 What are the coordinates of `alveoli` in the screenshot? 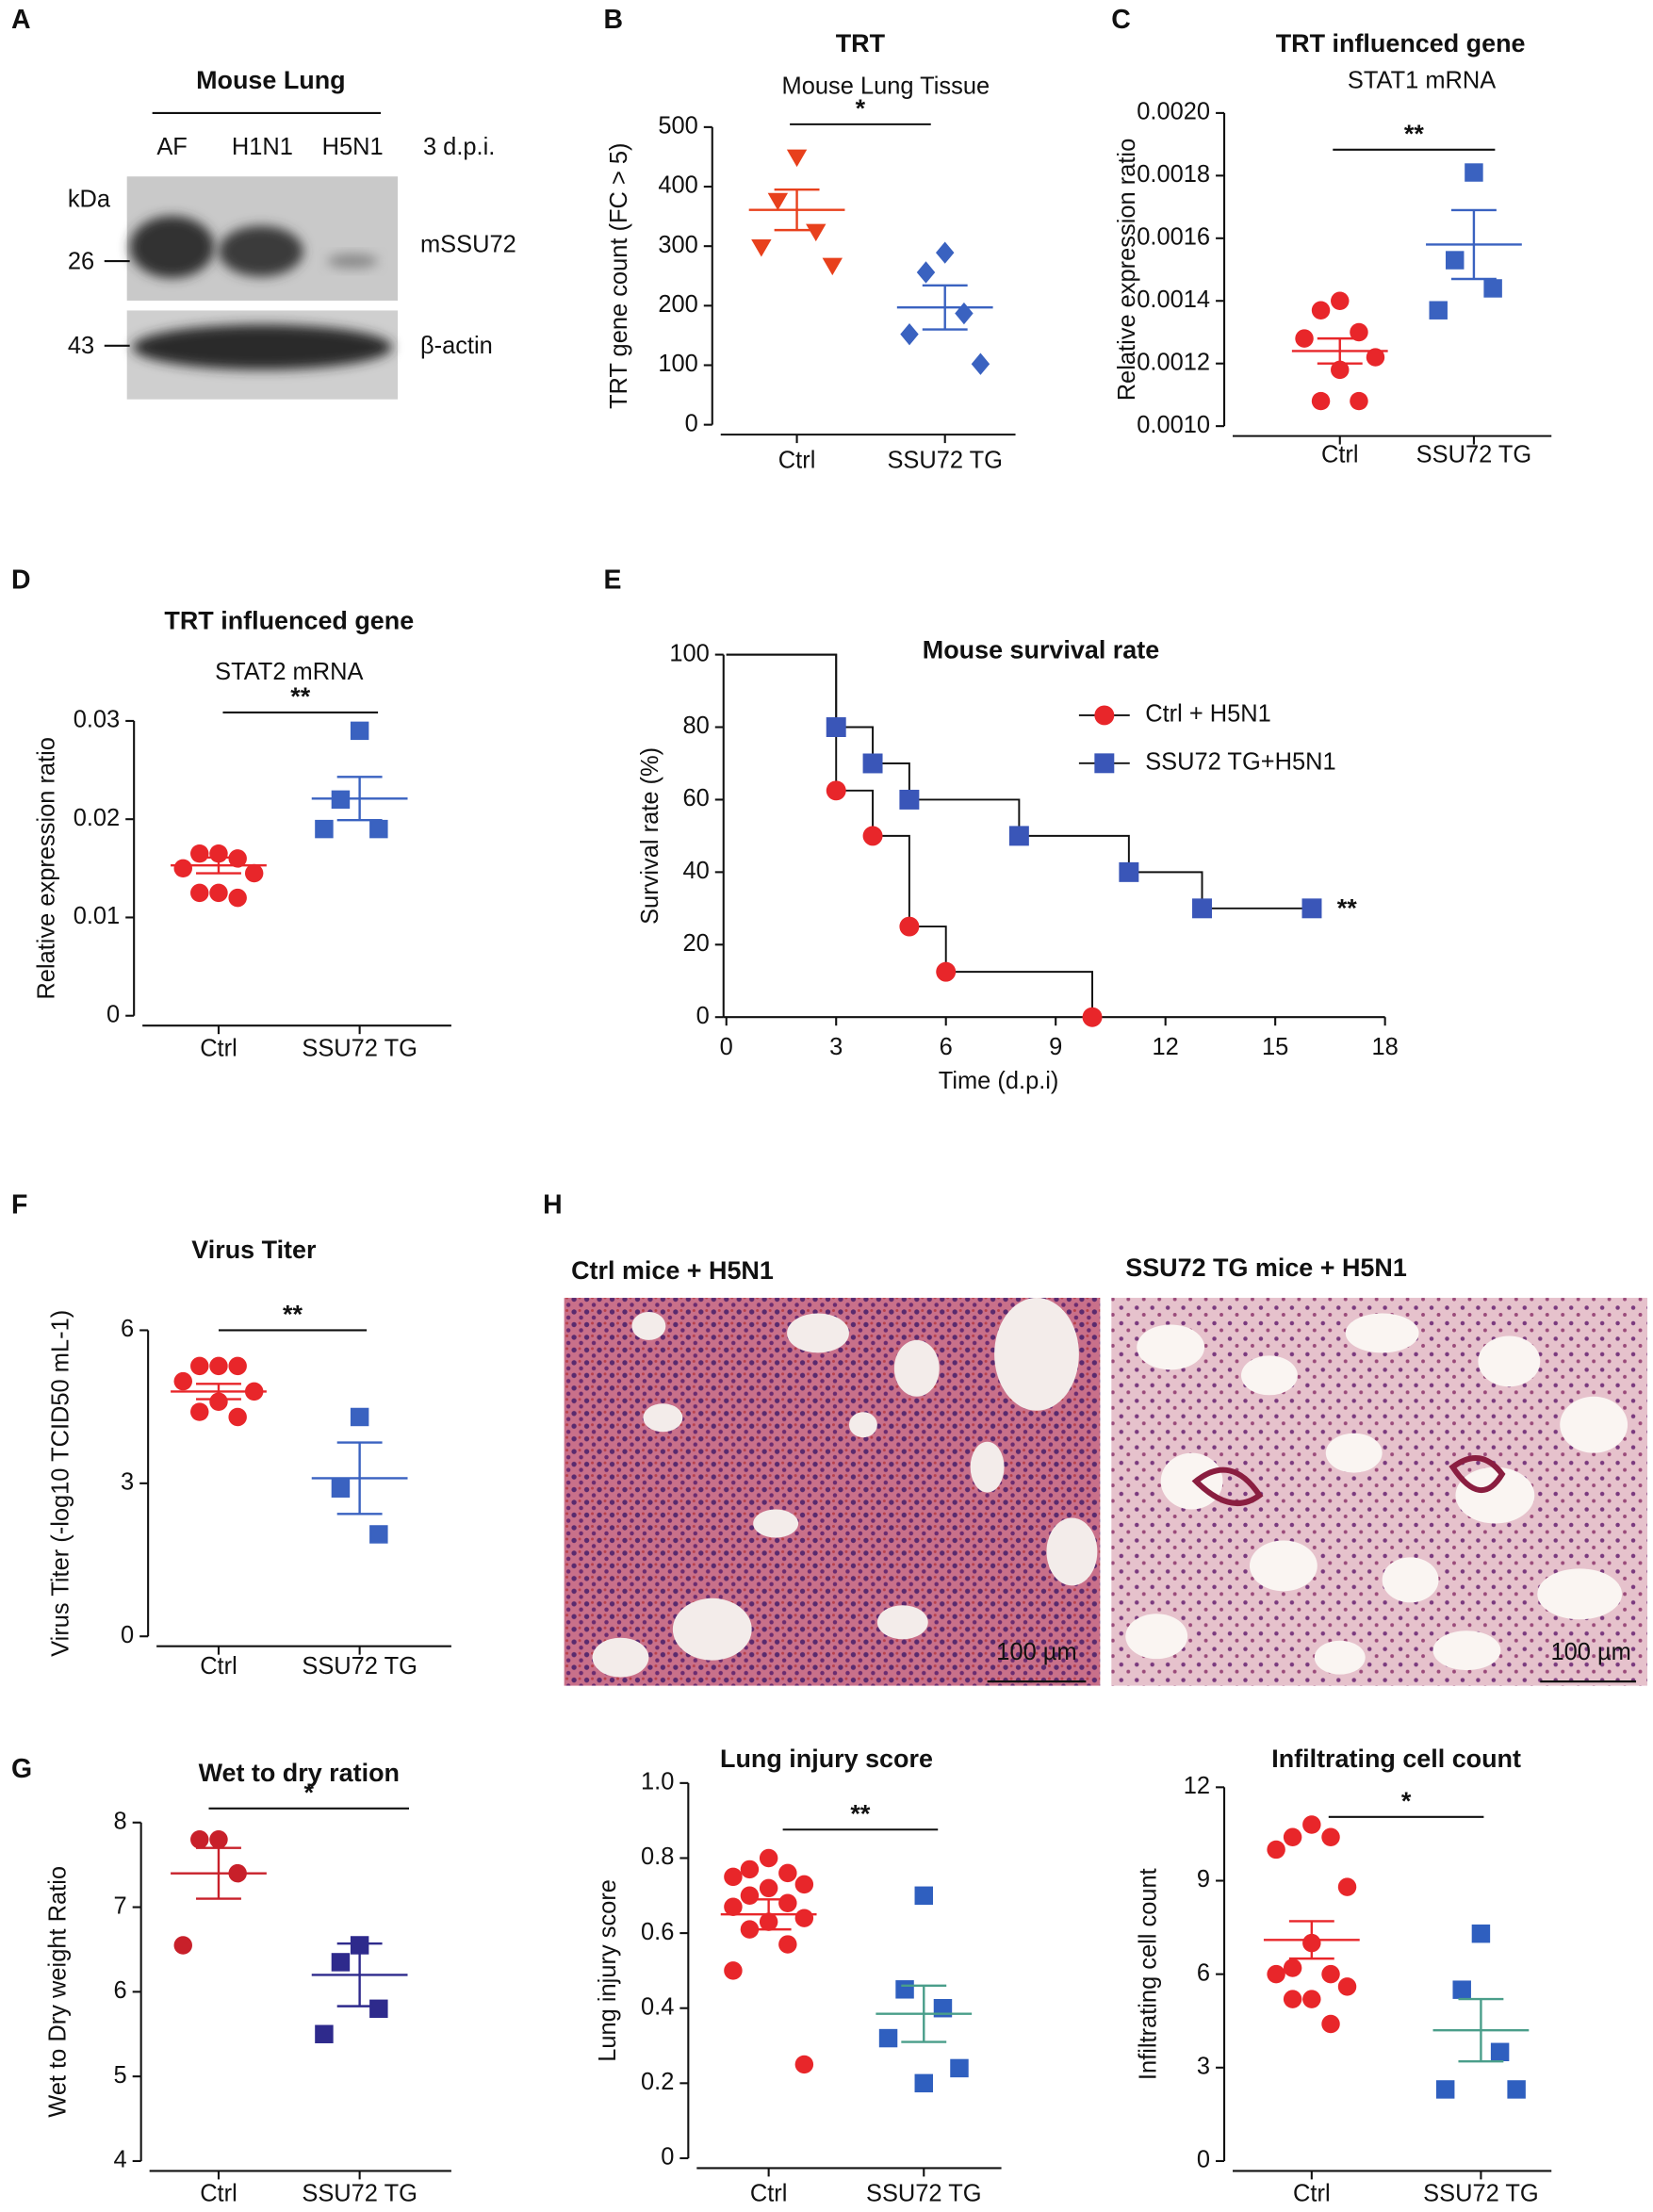 It's located at (1377, 1494).